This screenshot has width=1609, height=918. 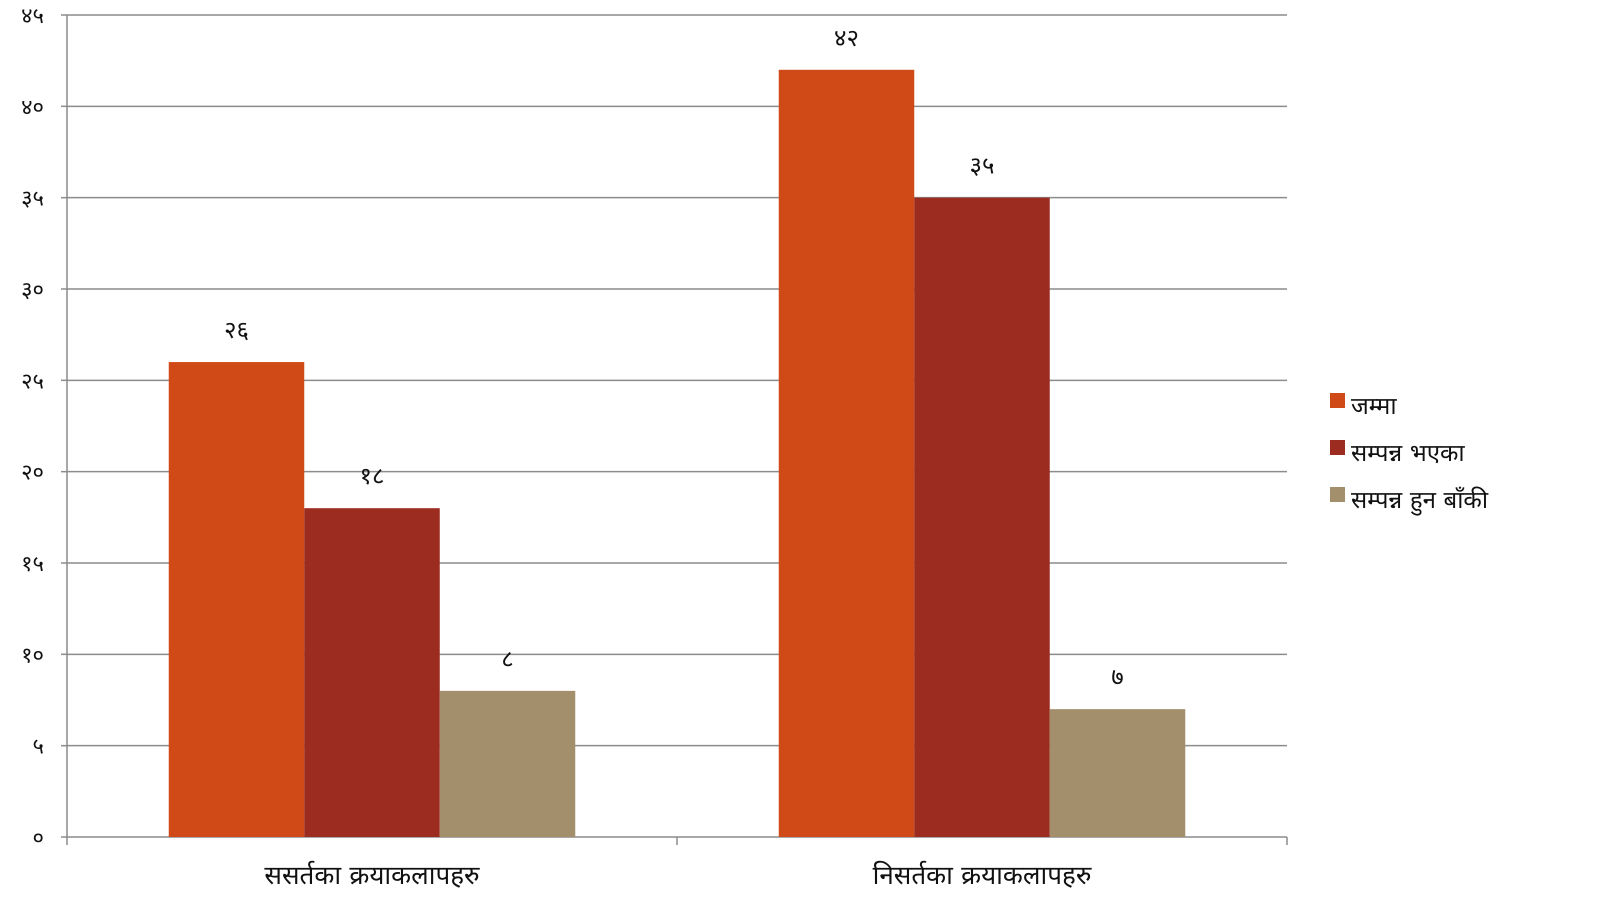 I want to click on x-category-label: ससर्तका क्रयाकलापहरु, so click(x=372, y=875).